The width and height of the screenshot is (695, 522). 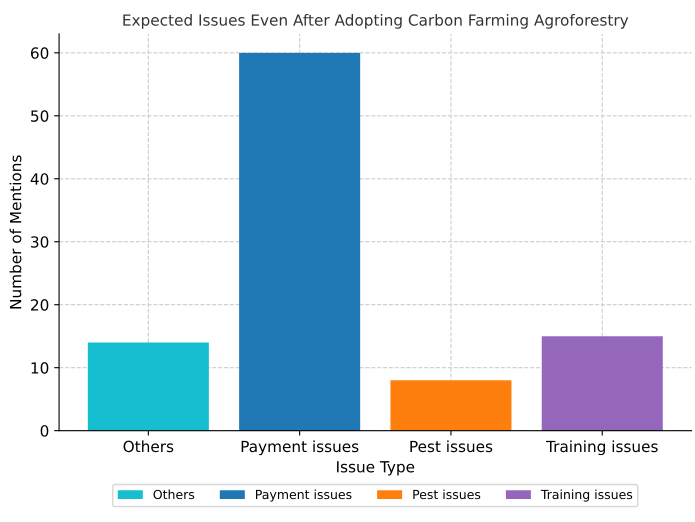 I want to click on legend-label: Others, so click(x=173, y=495).